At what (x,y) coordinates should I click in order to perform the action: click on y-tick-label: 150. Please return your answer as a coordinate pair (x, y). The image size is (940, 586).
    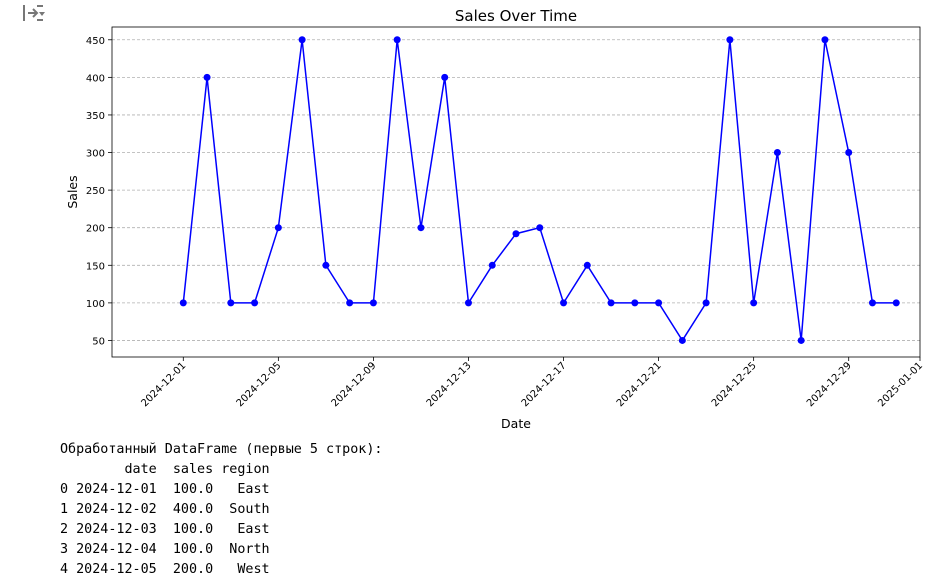
    Looking at the image, I should click on (95, 266).